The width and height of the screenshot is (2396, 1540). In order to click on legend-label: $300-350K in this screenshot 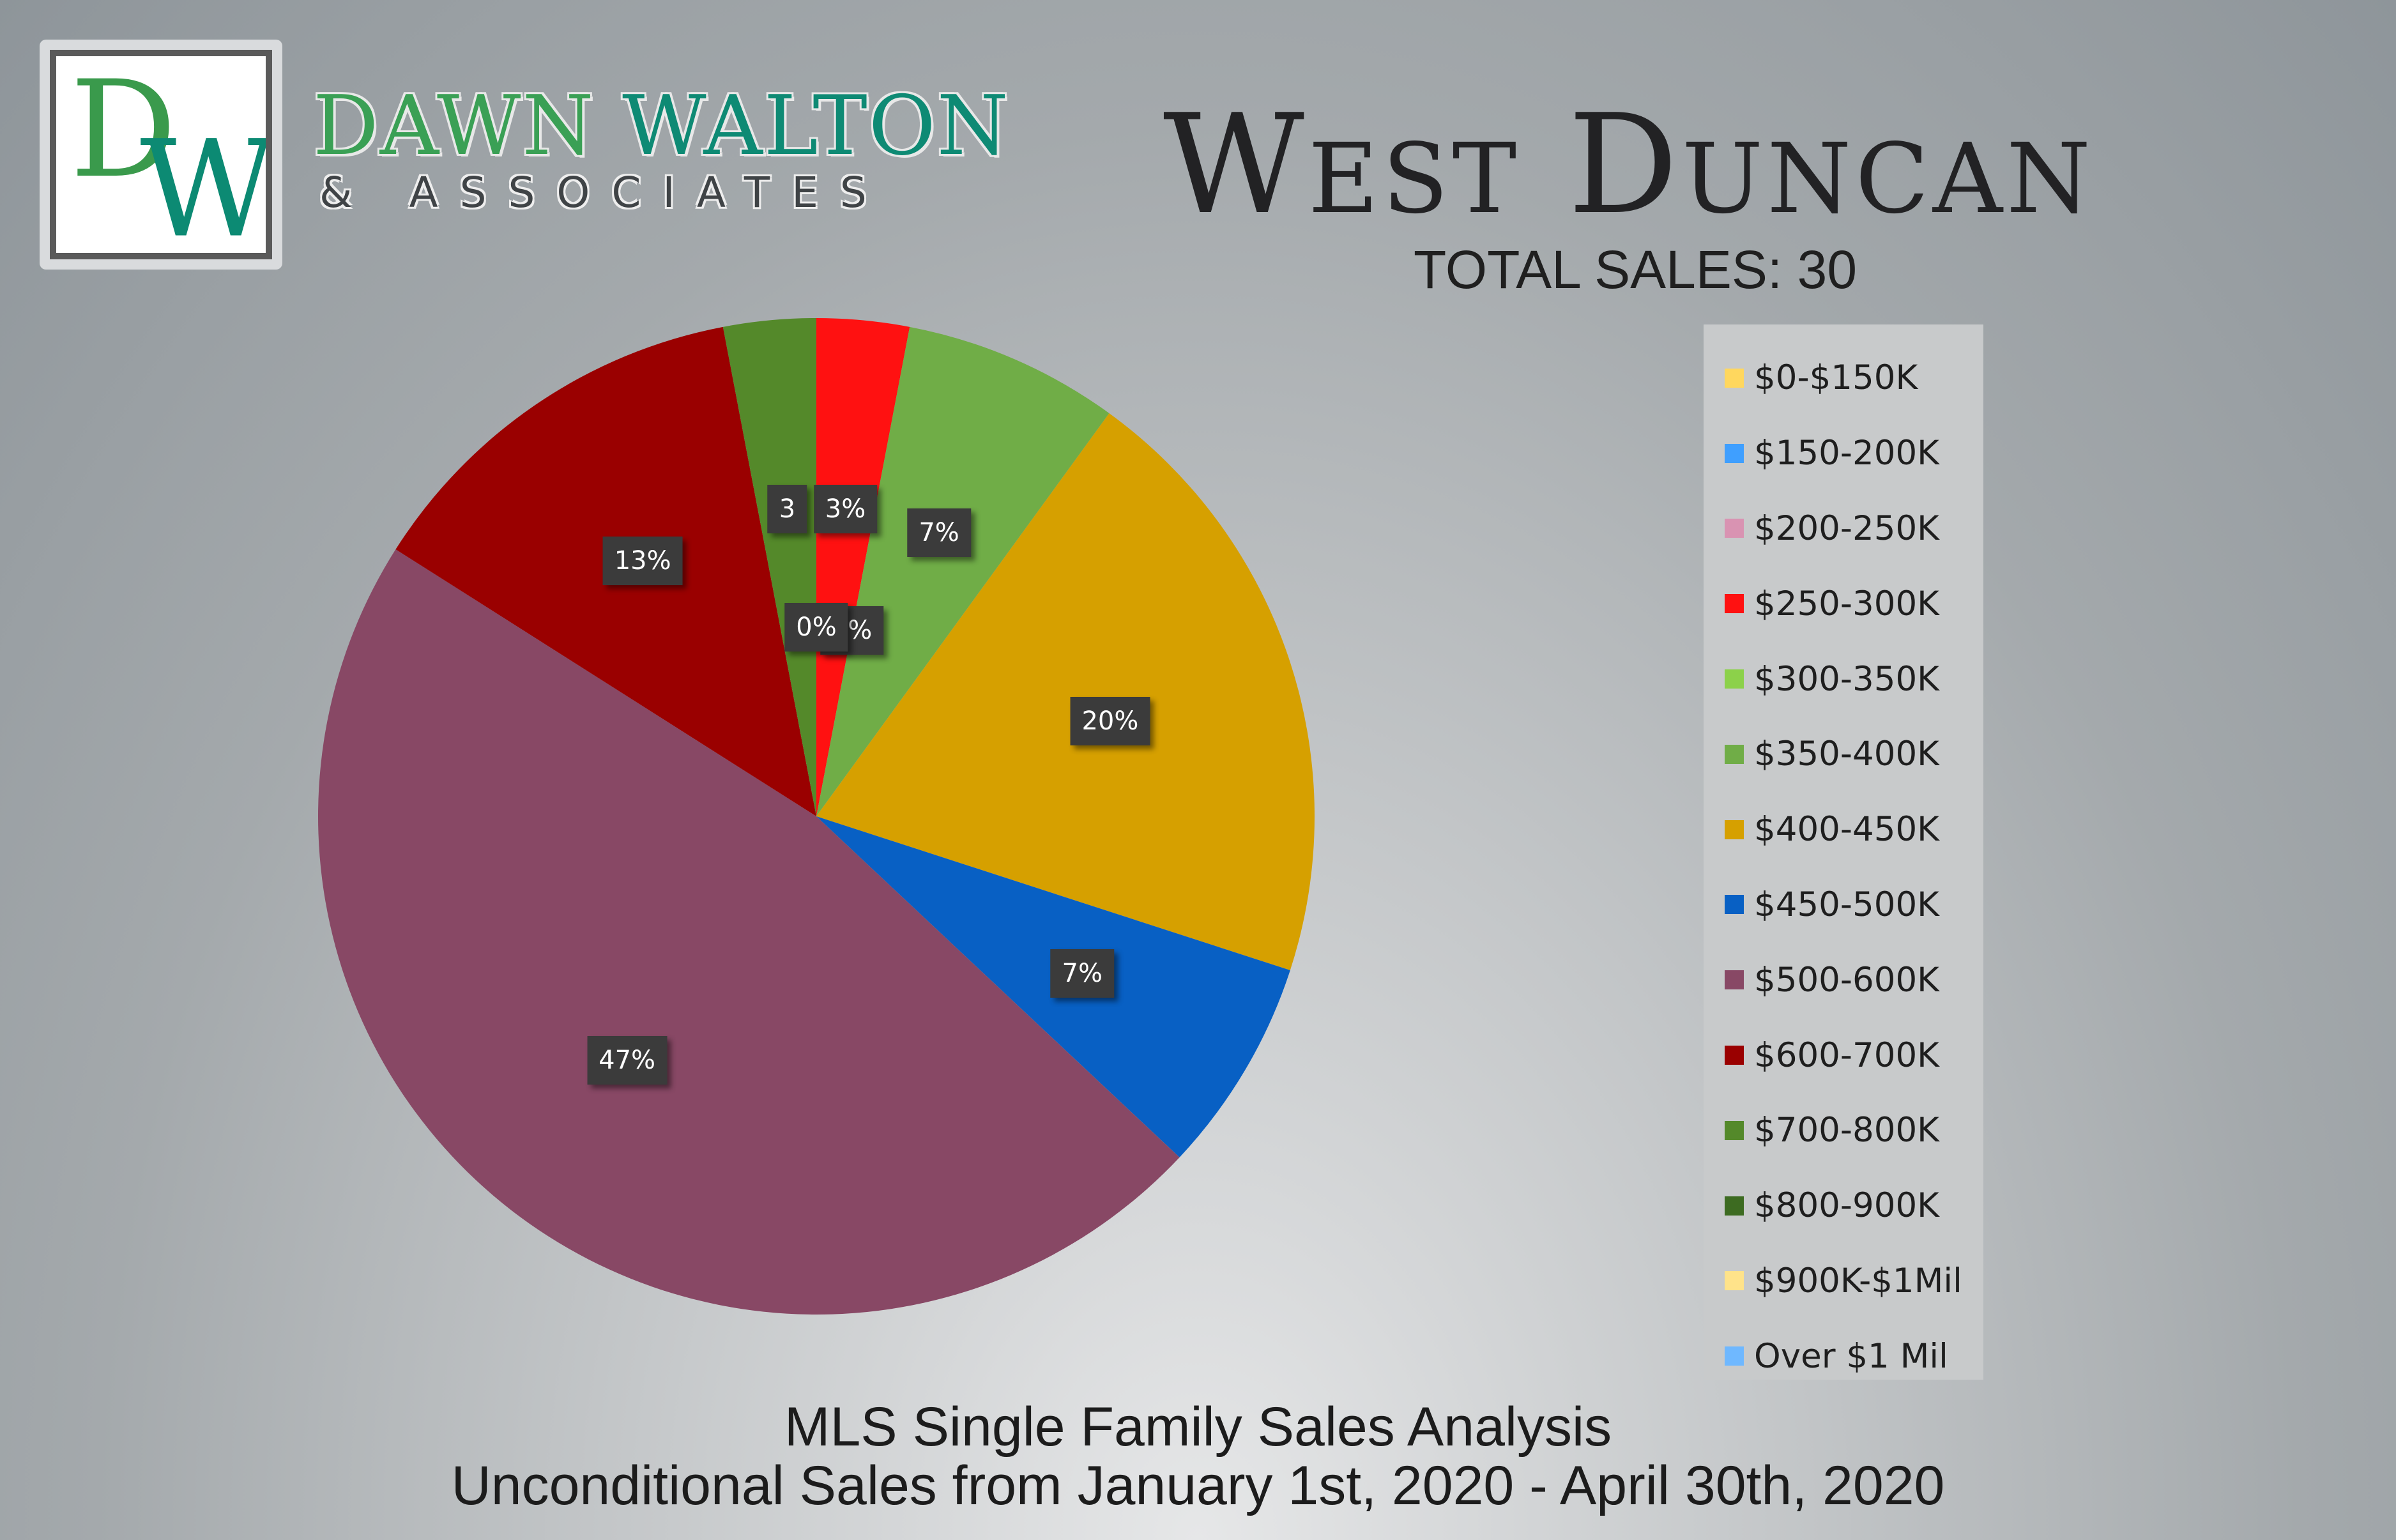, I will do `click(1846, 679)`.